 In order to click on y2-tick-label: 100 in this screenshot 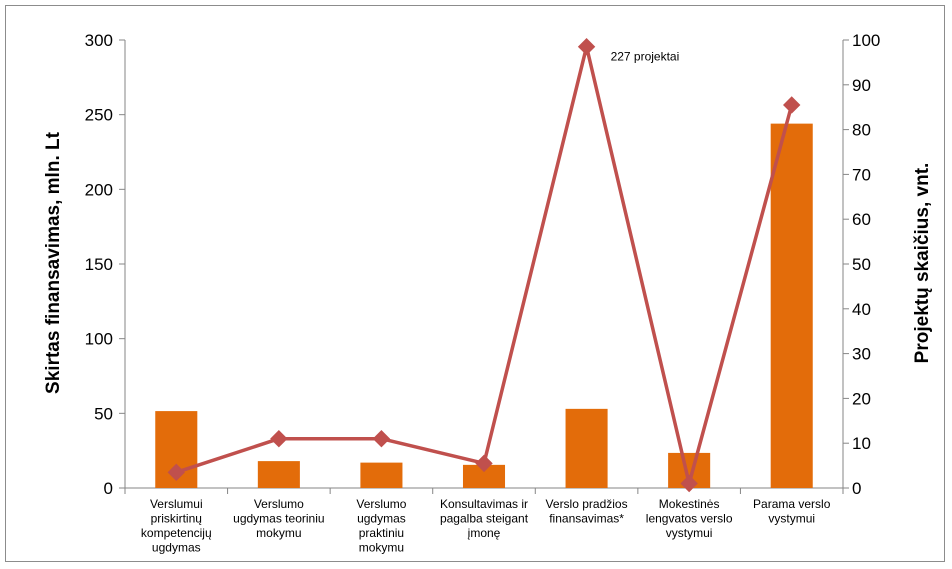, I will do `click(866, 40)`.